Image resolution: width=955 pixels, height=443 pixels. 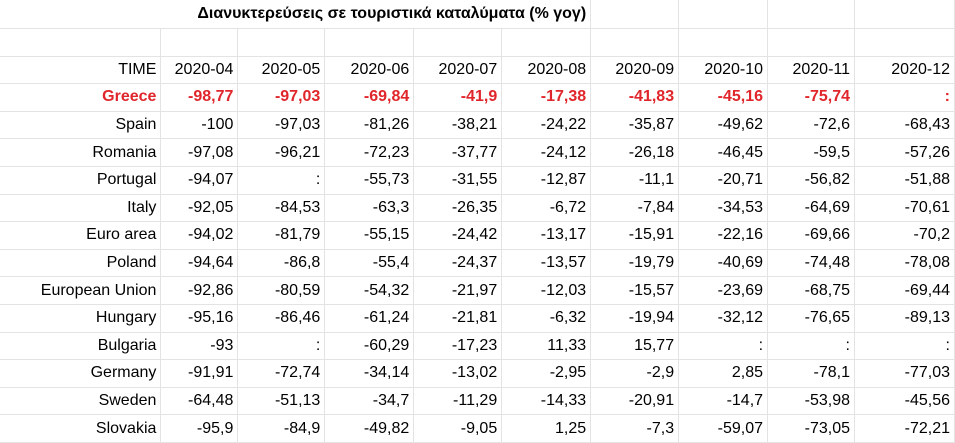 I want to click on country-cell: Greece, so click(x=81, y=97).